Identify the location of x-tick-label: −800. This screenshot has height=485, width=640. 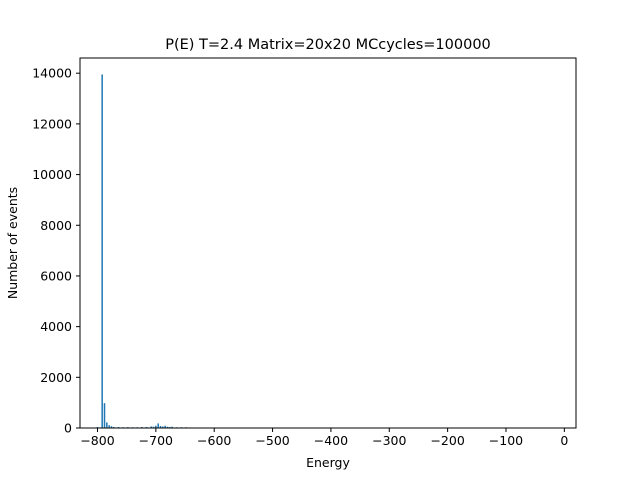
(97, 440).